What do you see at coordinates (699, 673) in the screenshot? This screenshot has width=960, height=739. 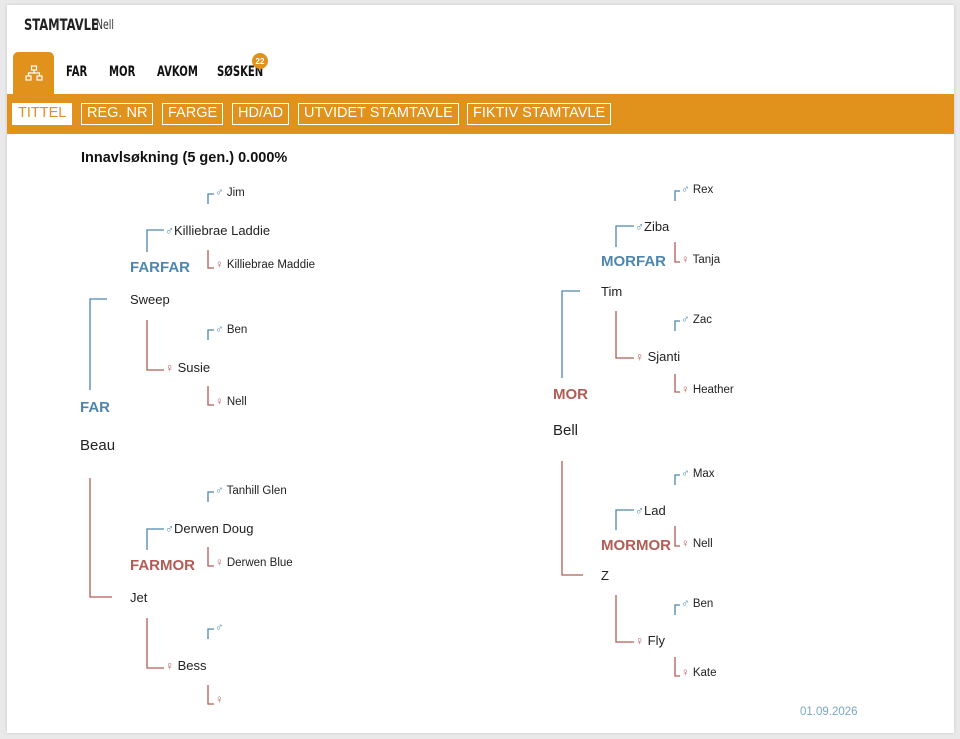 I see `list-item: ♀ Kate` at bounding box center [699, 673].